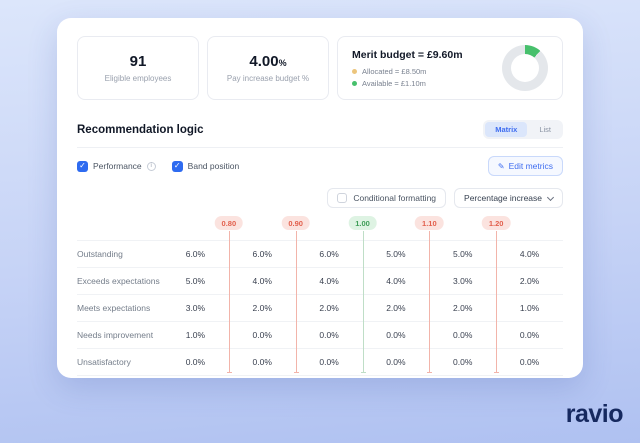 Image resolution: width=640 pixels, height=443 pixels. Describe the element at coordinates (151, 166) in the screenshot. I see `info-icon: i` at that location.